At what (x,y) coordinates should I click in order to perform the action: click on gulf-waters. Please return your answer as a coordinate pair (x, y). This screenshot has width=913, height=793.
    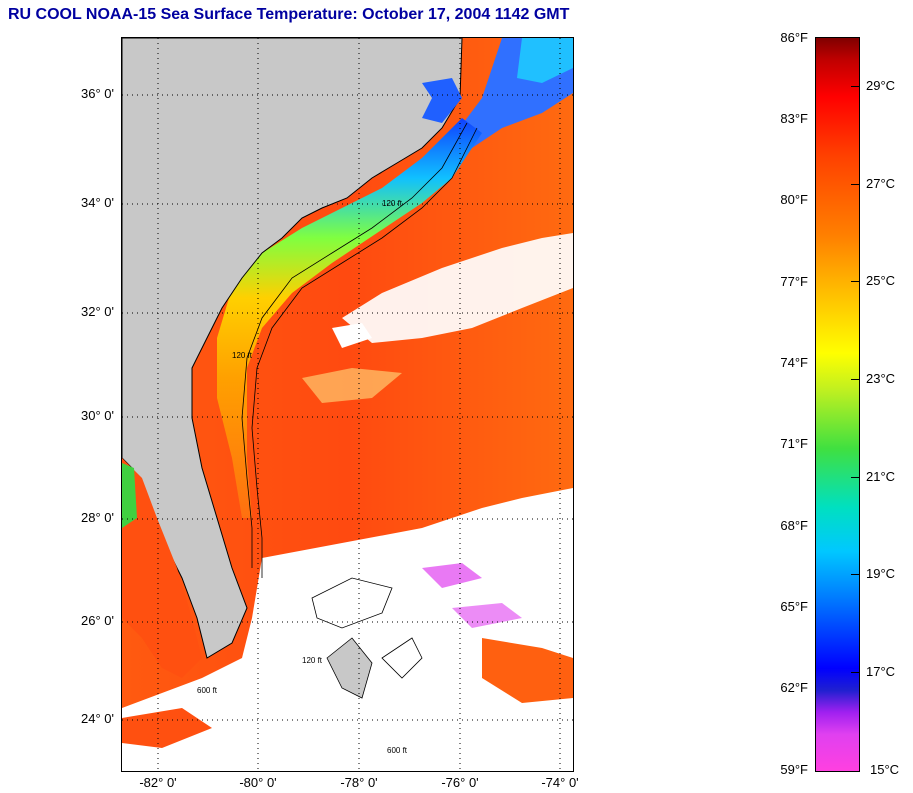
    Looking at the image, I should click on (162, 568).